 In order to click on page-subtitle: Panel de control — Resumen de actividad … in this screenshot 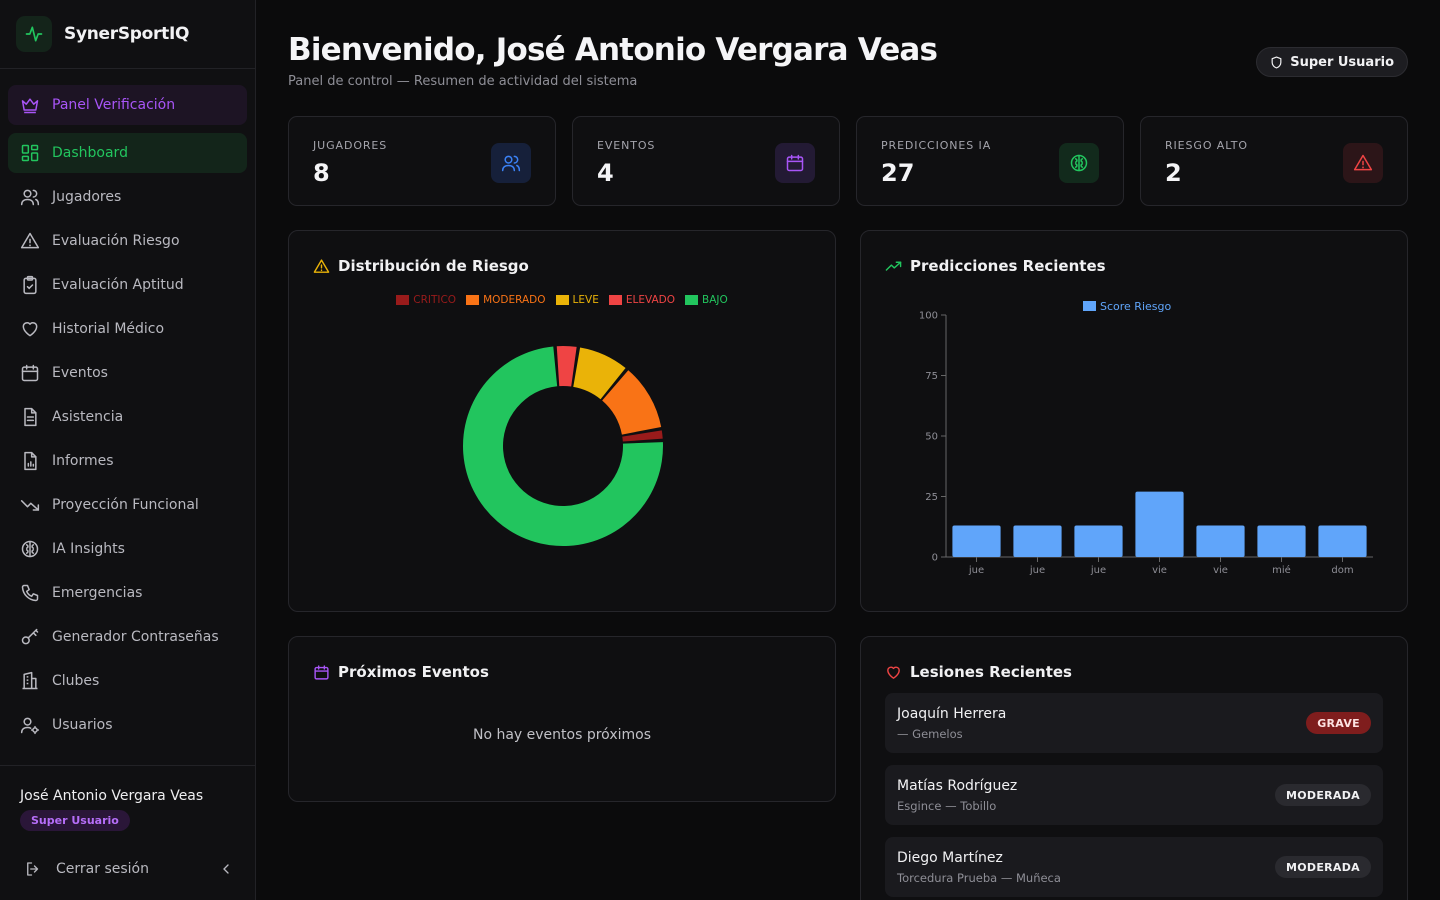, I will do `click(463, 81)`.